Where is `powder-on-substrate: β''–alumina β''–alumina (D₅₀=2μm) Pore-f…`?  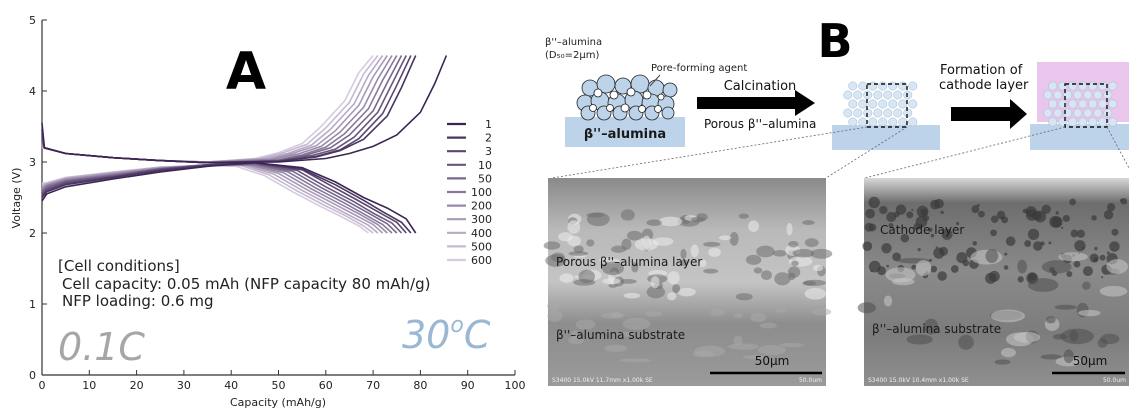
powder-on-substrate: β''–alumina β''–alumina (D₅₀=2μm) Pore-f… is located at coordinates (646, 92).